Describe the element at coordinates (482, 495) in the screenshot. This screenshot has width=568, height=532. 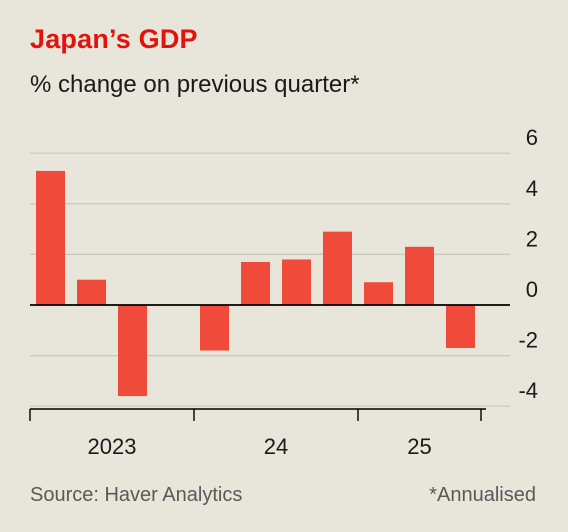
I see `annualised-note: *Annualised` at that location.